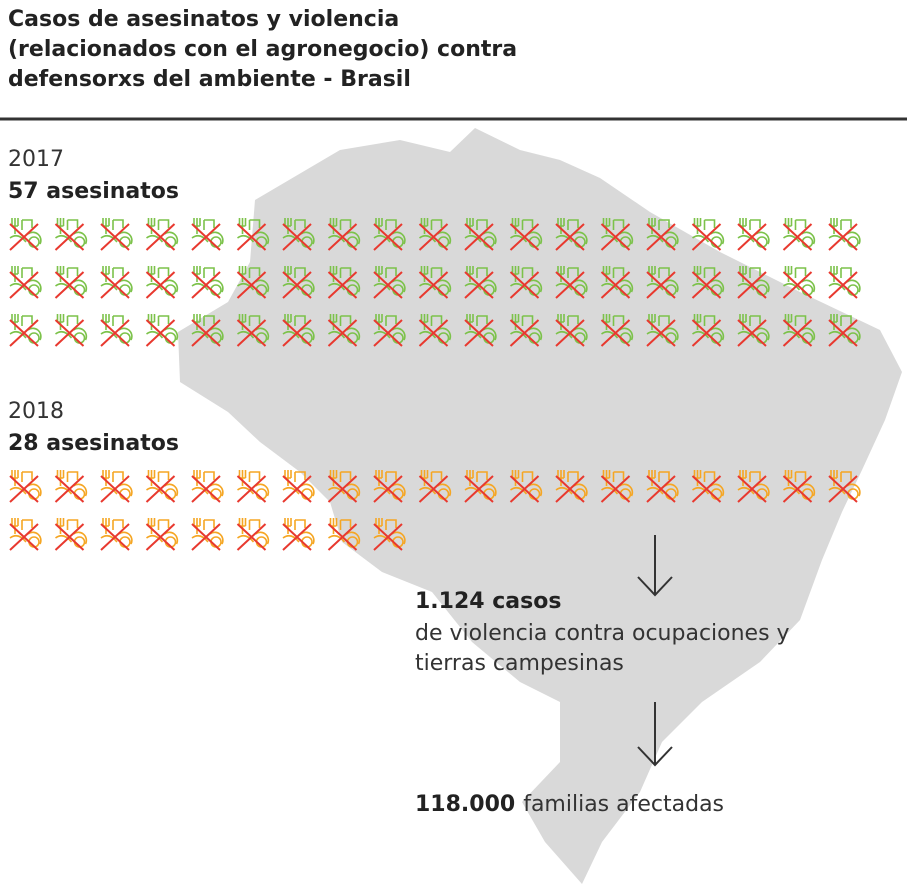  I want to click on murder-count: 28 asesinatos, so click(93, 443).